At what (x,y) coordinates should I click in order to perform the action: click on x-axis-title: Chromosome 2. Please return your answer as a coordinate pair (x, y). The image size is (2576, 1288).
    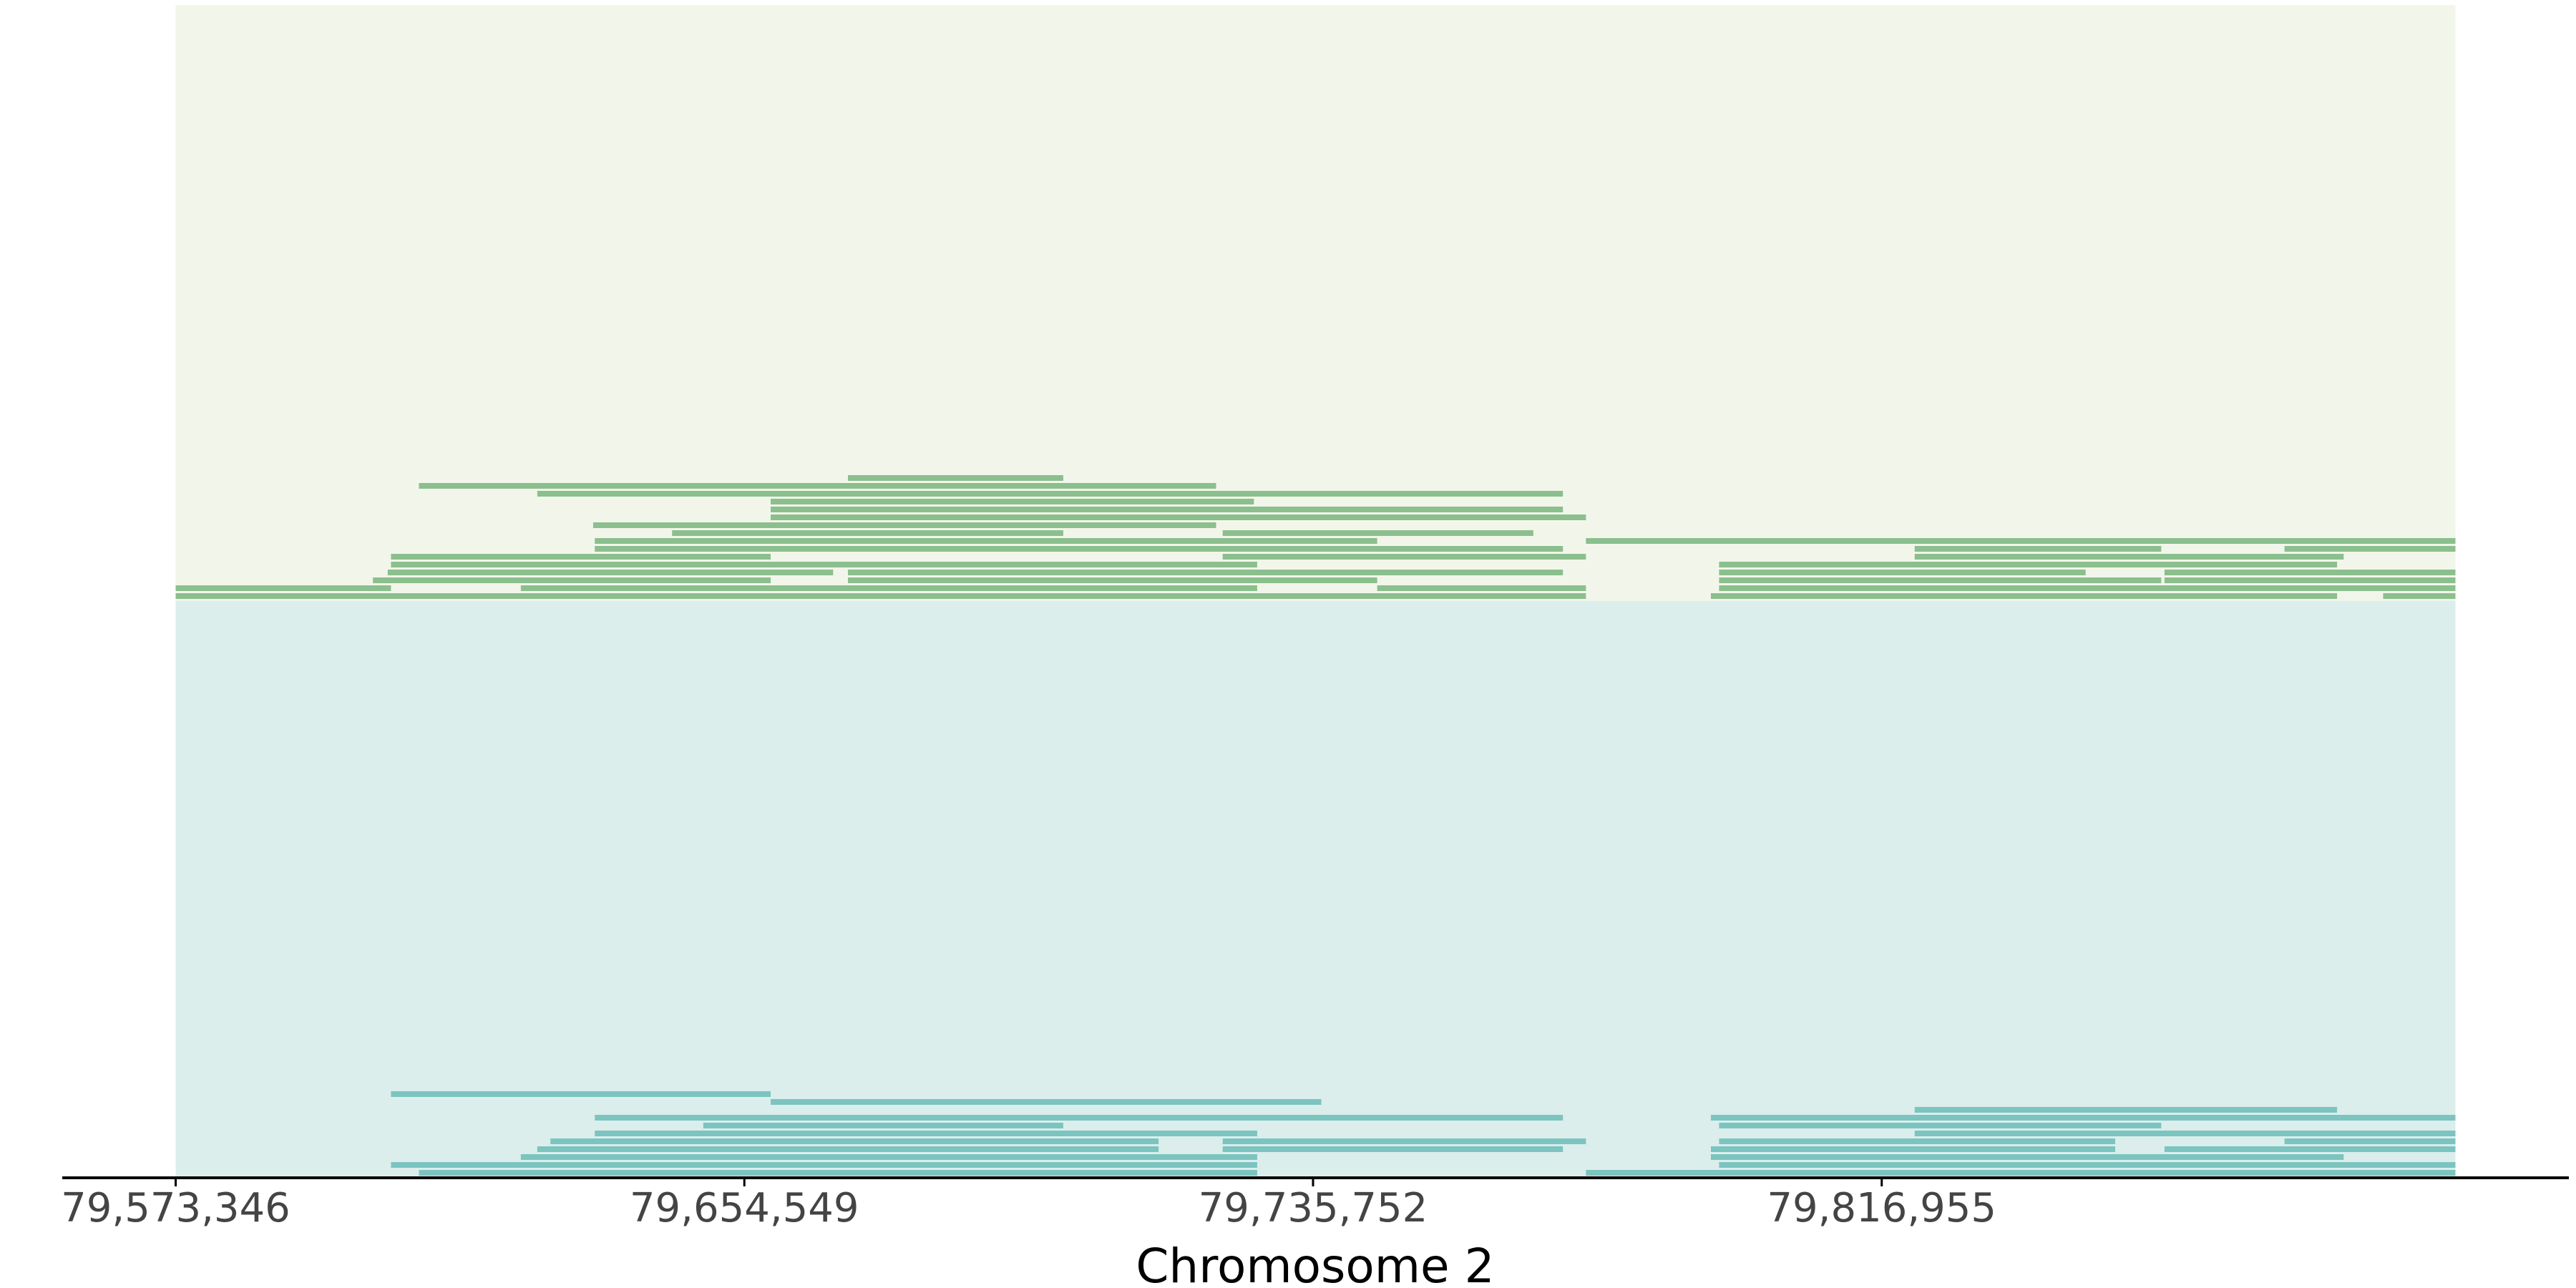
    Looking at the image, I should click on (1315, 1263).